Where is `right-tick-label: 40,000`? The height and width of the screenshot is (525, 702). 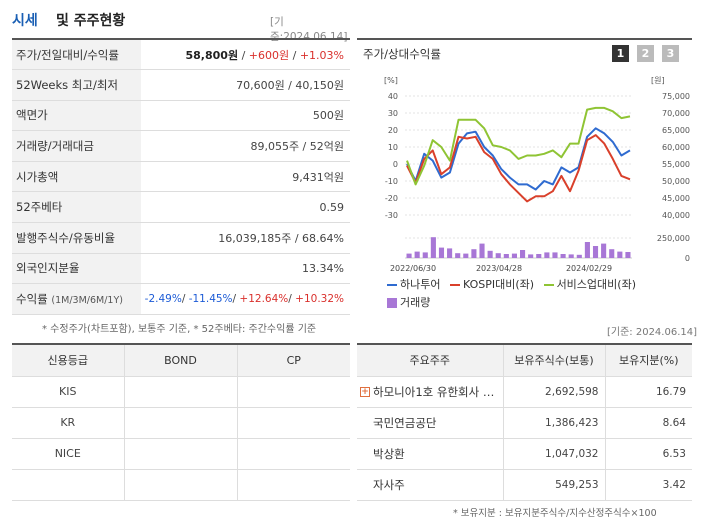 right-tick-label: 40,000 is located at coordinates (676, 215).